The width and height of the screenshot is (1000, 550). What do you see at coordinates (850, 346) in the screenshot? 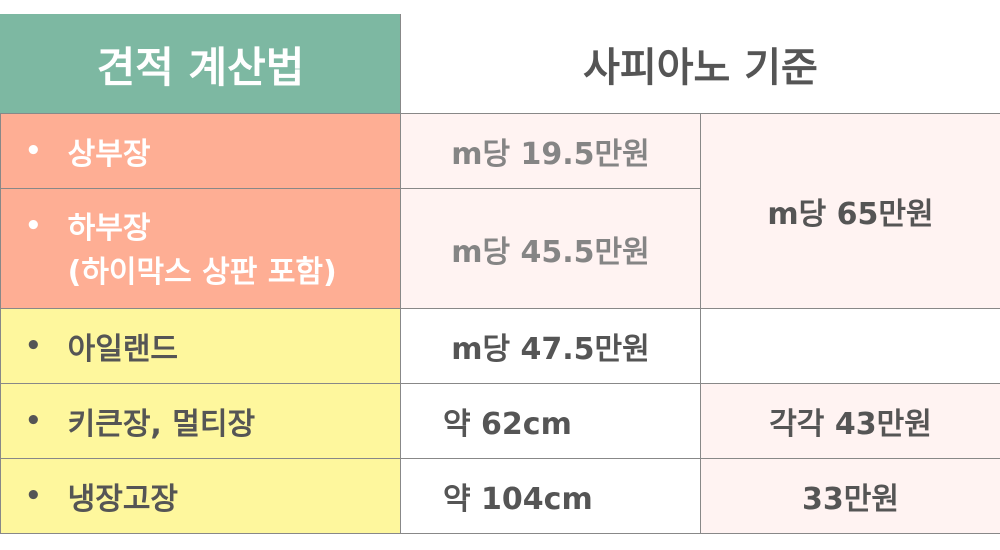
I see `empty-price-cell` at bounding box center [850, 346].